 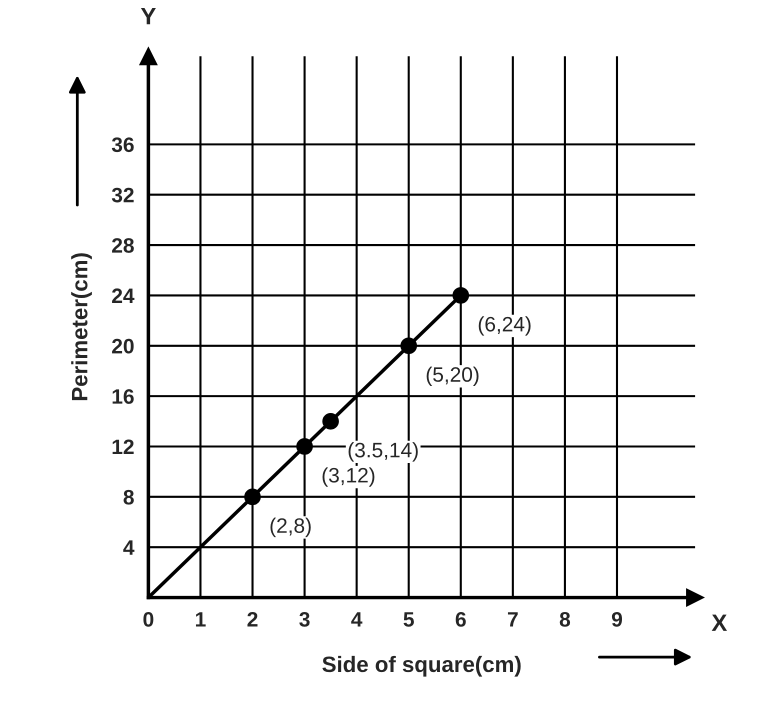 What do you see at coordinates (304, 619) in the screenshot?
I see `x-tick-label: 3` at bounding box center [304, 619].